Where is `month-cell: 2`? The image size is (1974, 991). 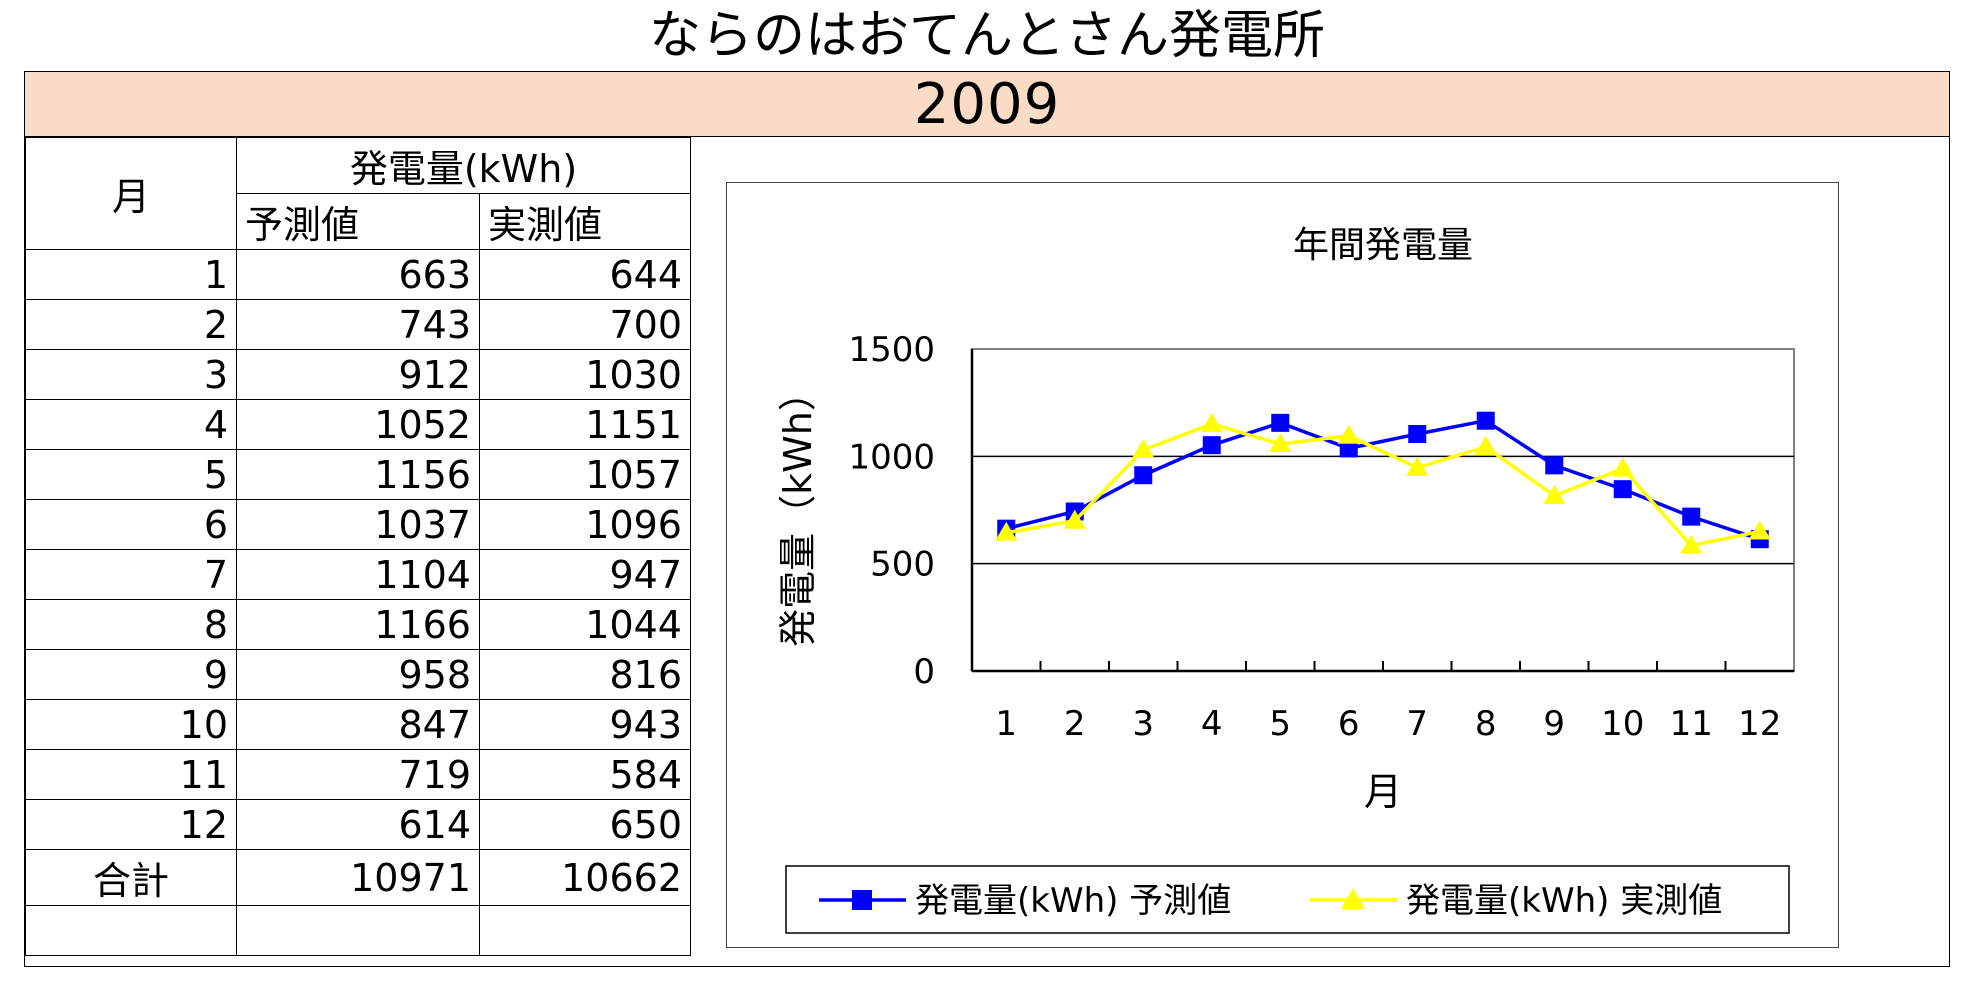 month-cell: 2 is located at coordinates (131, 324).